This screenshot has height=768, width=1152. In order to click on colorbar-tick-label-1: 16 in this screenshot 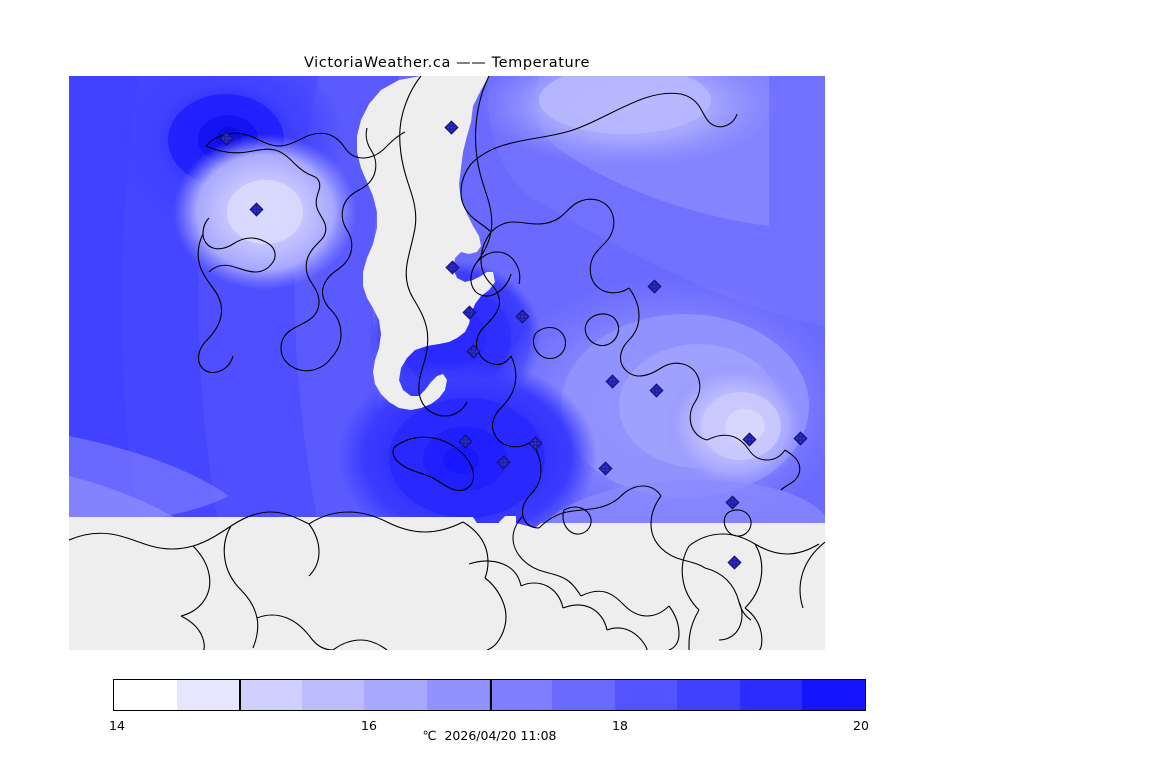, I will do `click(369, 725)`.